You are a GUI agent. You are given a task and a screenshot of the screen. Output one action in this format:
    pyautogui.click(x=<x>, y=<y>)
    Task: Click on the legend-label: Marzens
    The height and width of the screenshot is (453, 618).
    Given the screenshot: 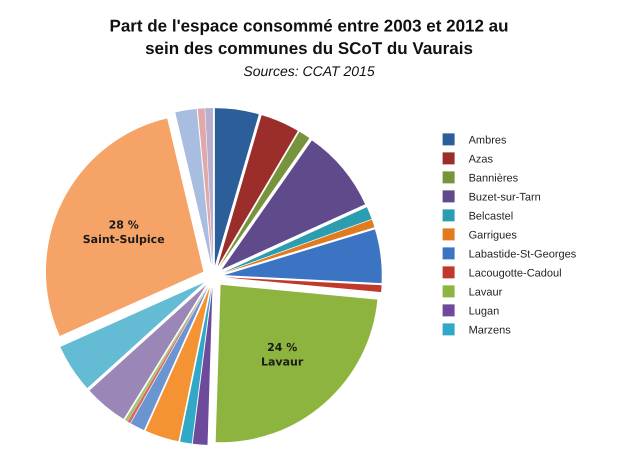 What is the action you would take?
    pyautogui.click(x=490, y=330)
    